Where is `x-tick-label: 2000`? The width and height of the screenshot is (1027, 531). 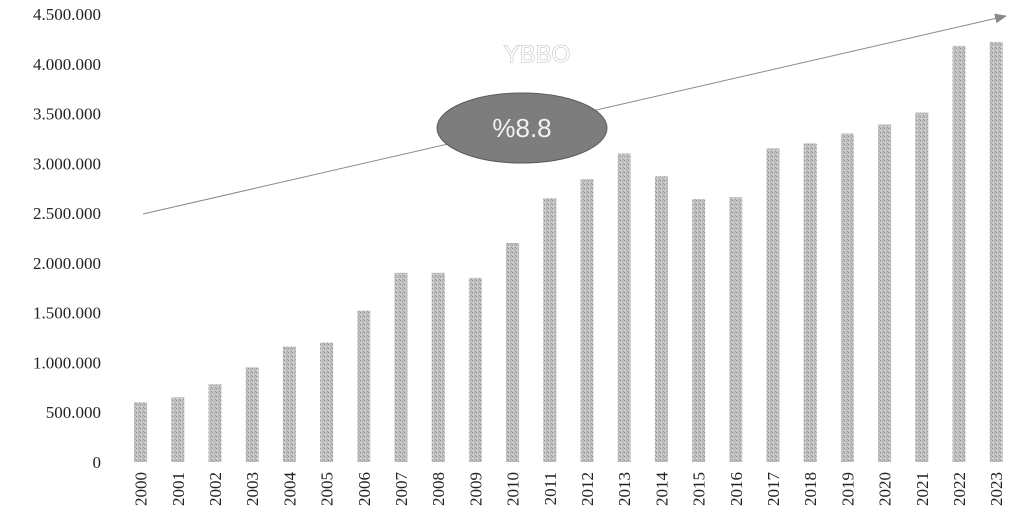 x-tick-label: 2000 is located at coordinates (141, 489).